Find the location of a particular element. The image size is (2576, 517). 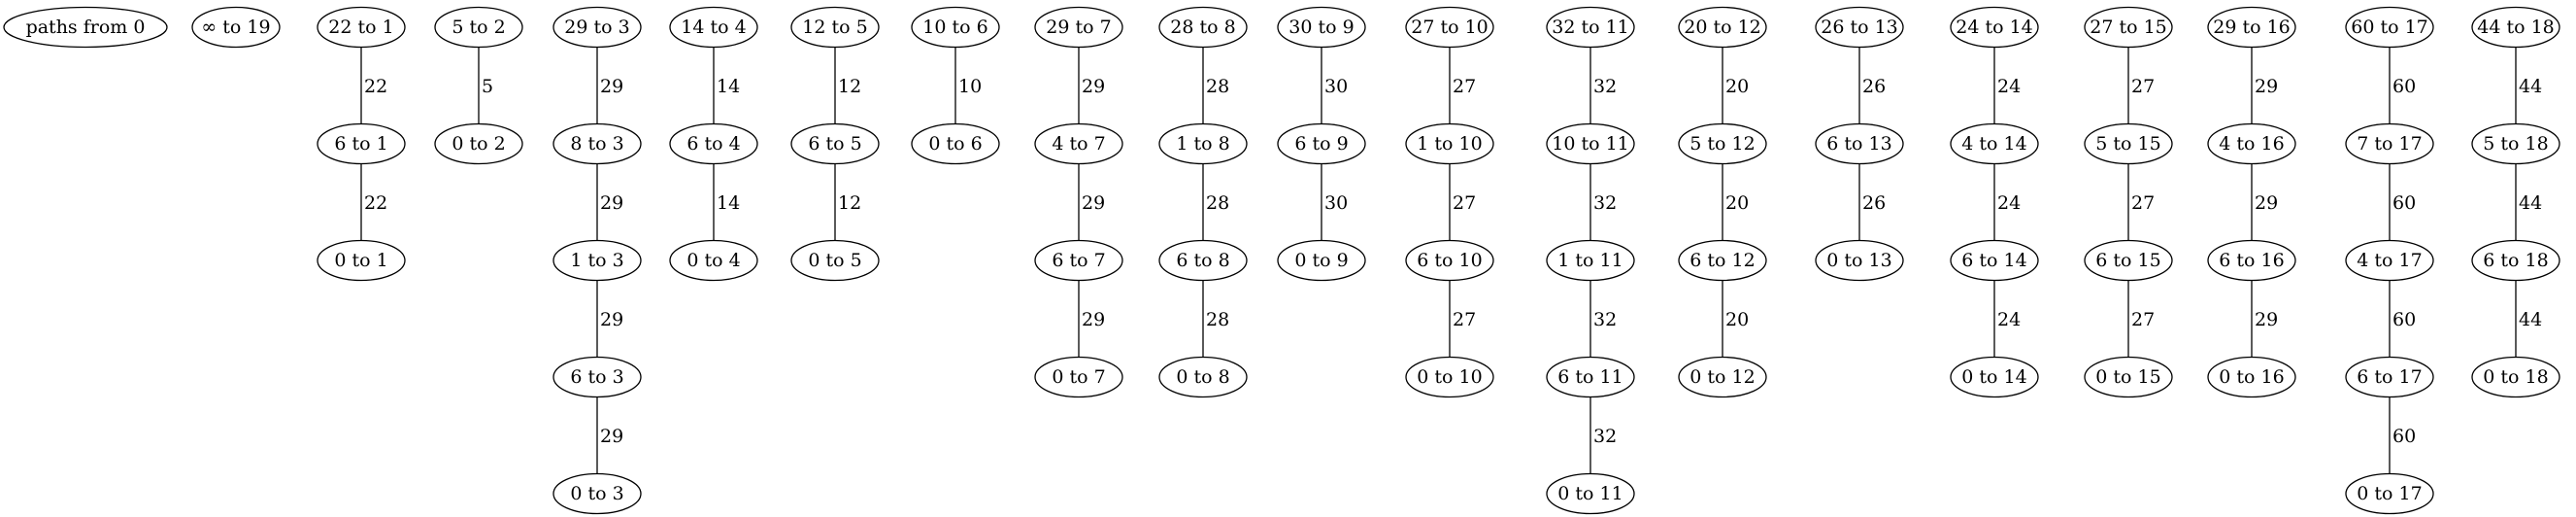

node-label: 6 to 3 is located at coordinates (596, 377).